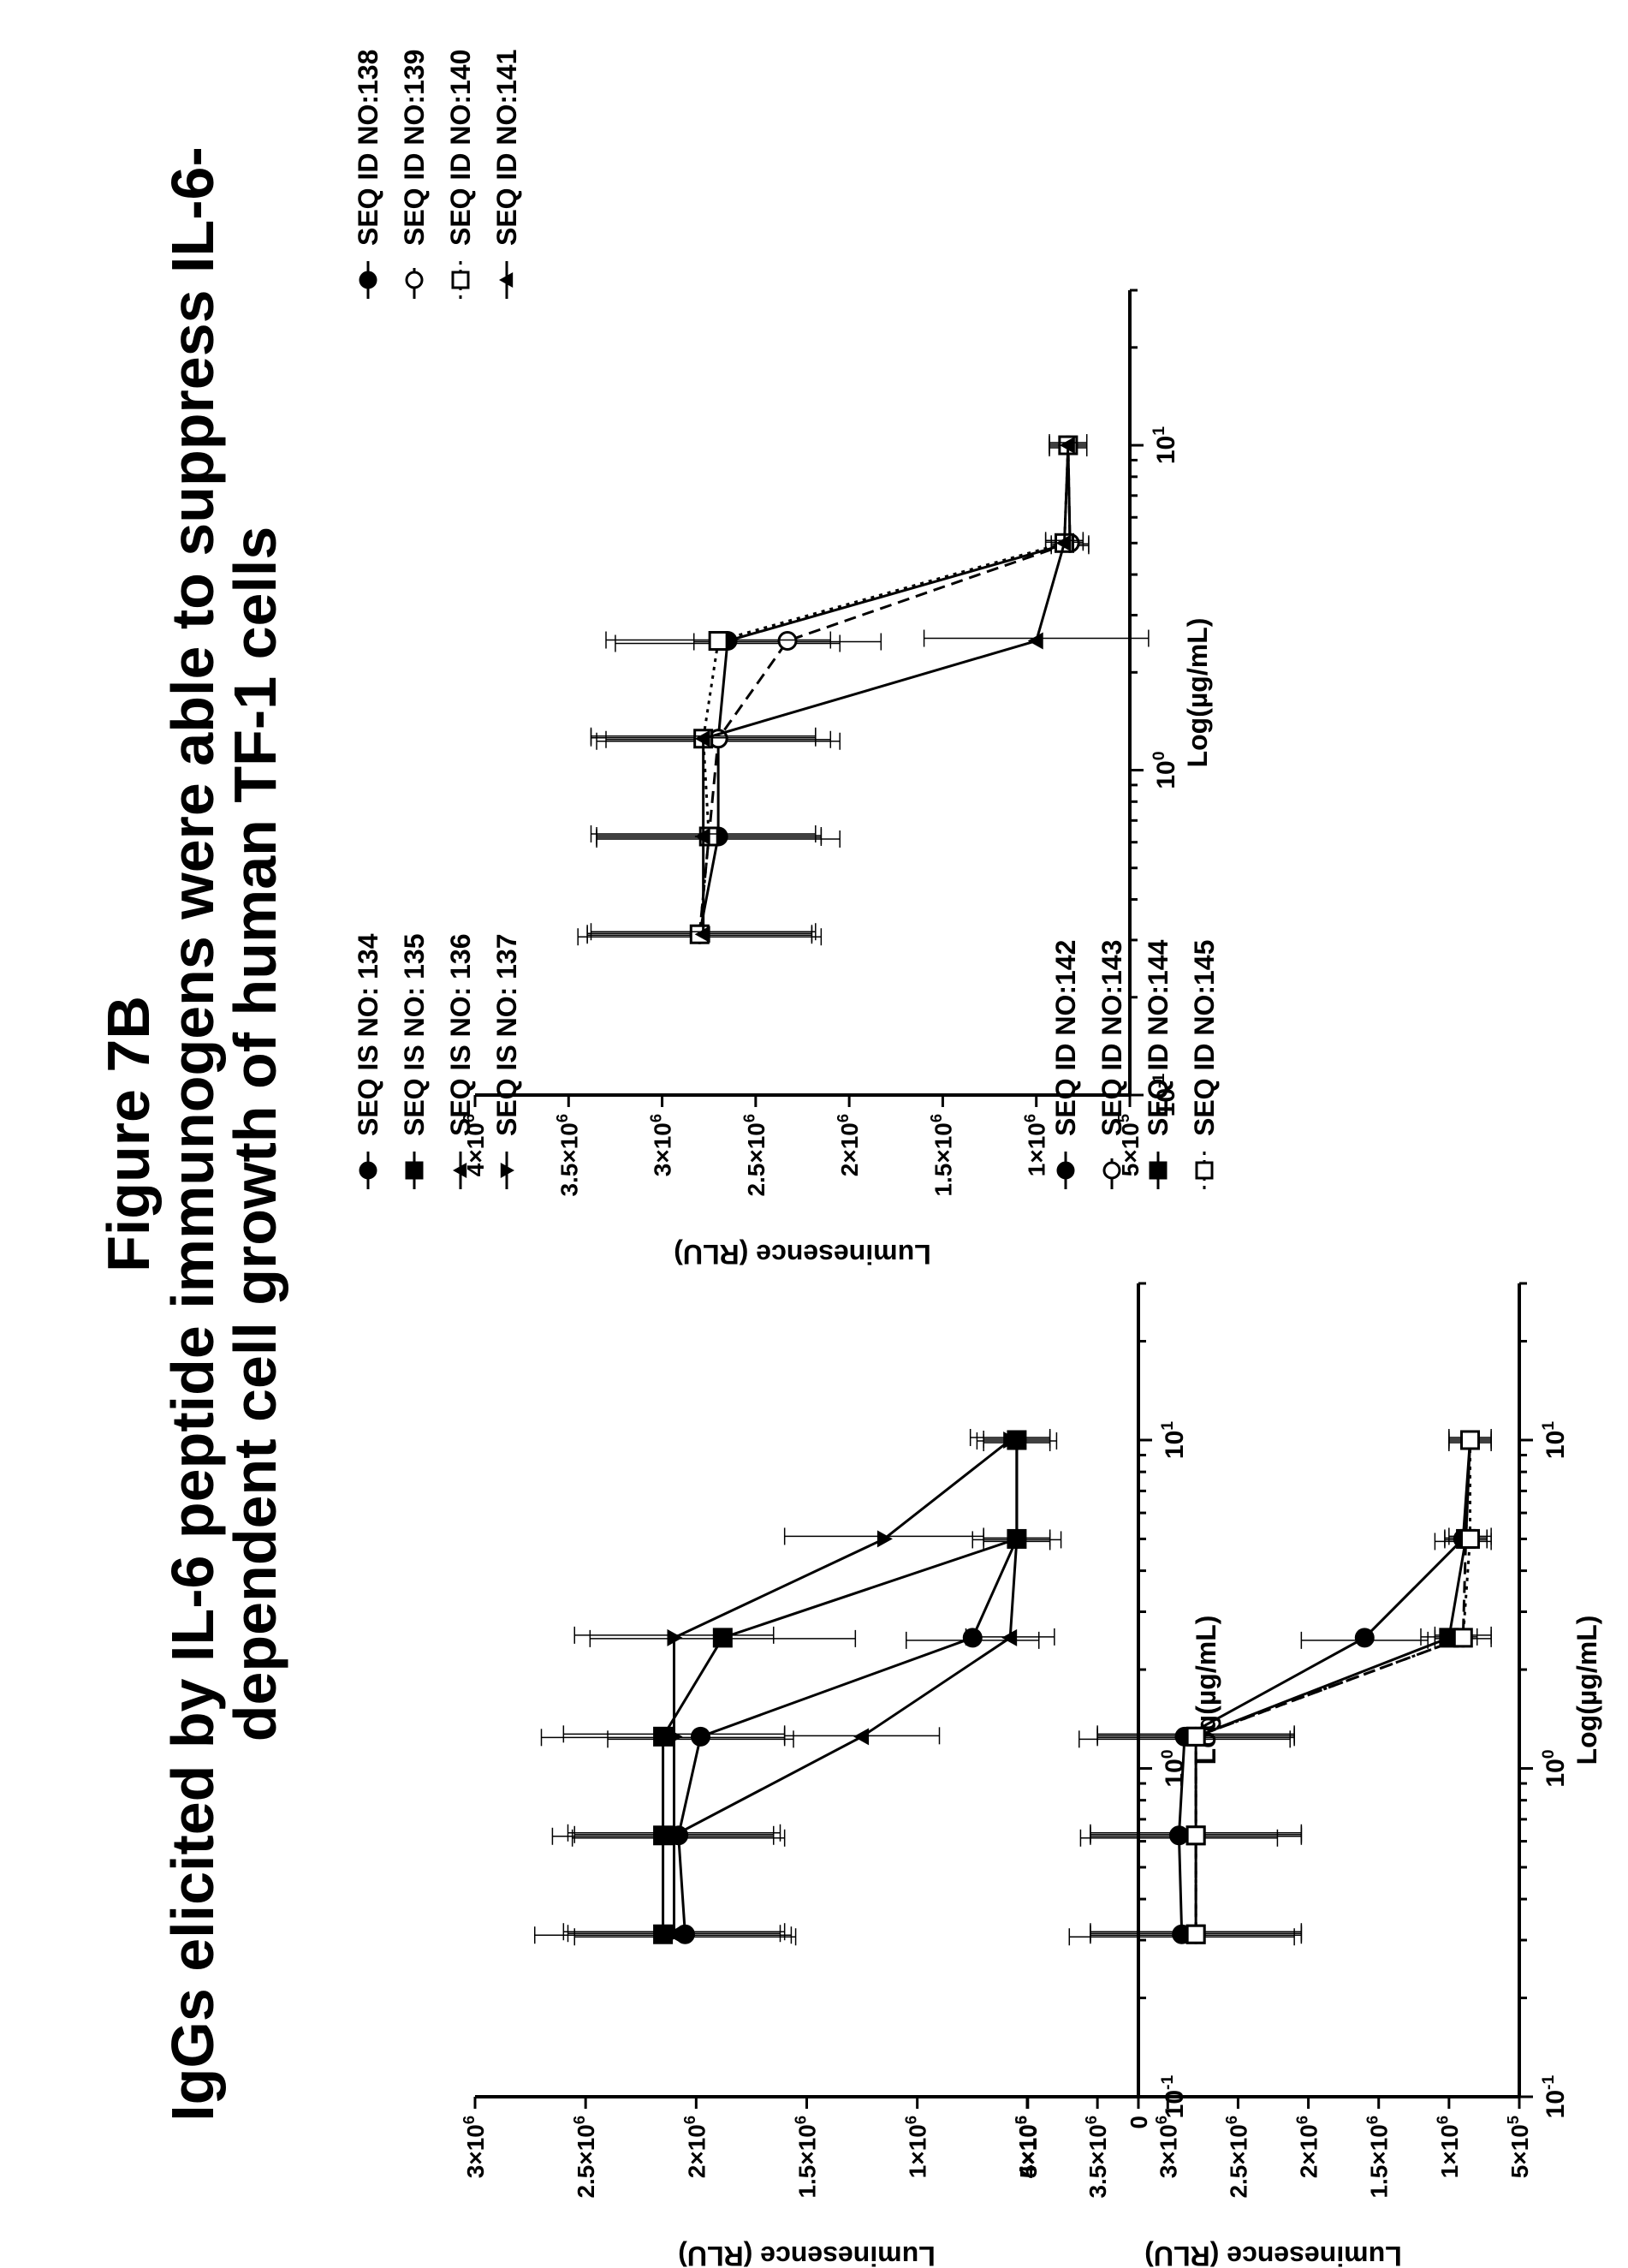 Image resolution: width=1628 pixels, height=2268 pixels. I want to click on legend-label: SEQ ID NO:142, so click(1065, 1038).